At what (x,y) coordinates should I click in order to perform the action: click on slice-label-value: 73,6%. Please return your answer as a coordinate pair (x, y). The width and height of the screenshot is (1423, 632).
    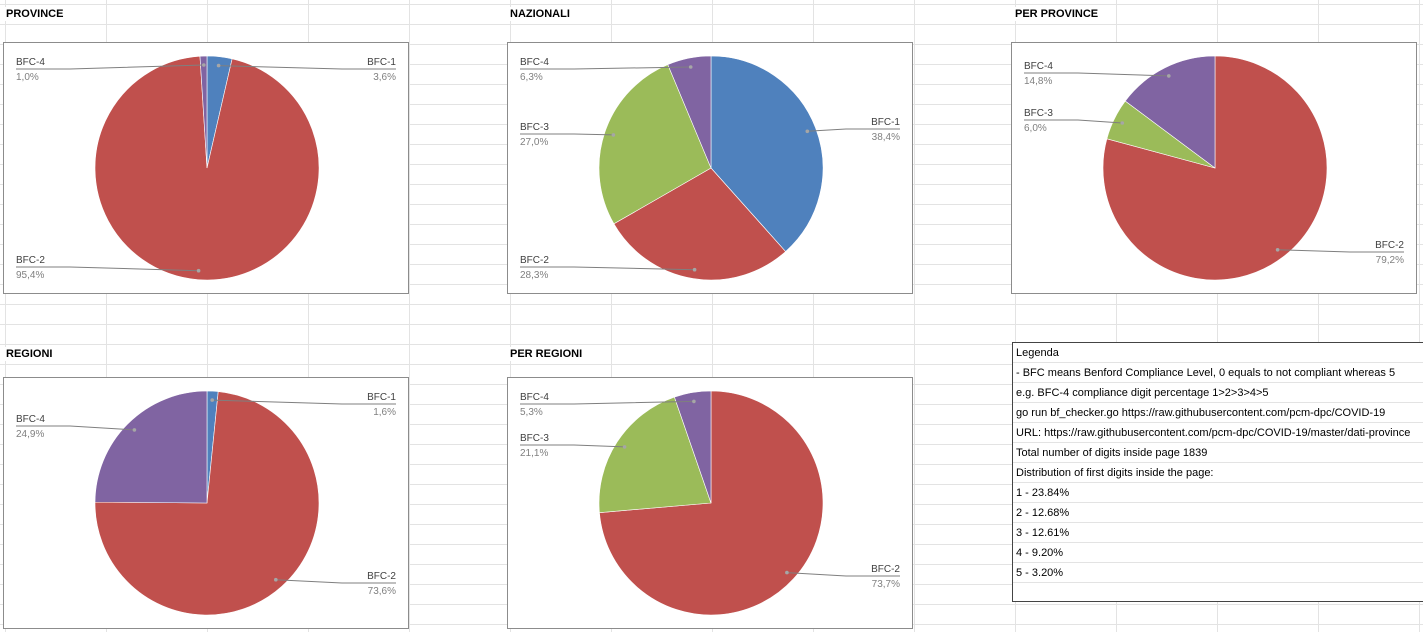
    Looking at the image, I should click on (382, 591).